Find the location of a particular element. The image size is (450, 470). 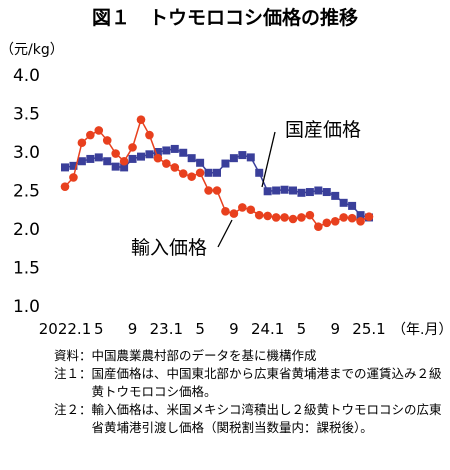

x-tick-label: 23.1 is located at coordinates (166, 329).